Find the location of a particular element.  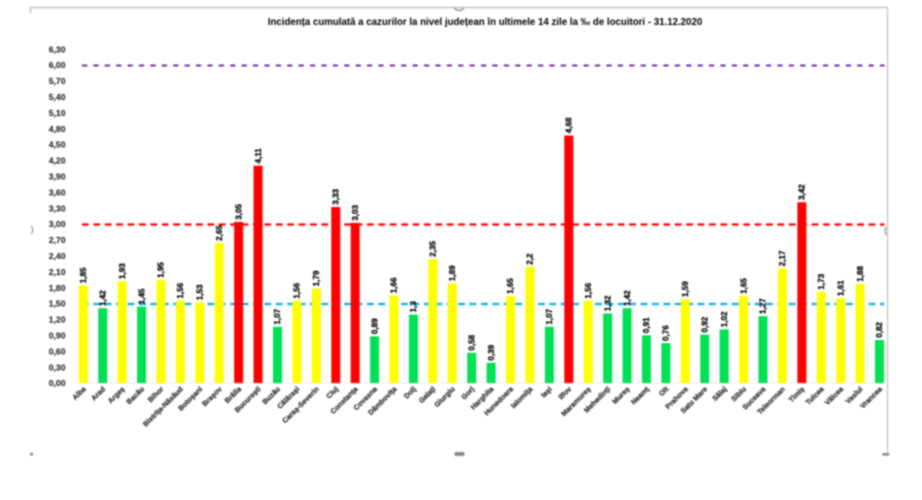

svg-text: 0,58 is located at coordinates (471, 342).